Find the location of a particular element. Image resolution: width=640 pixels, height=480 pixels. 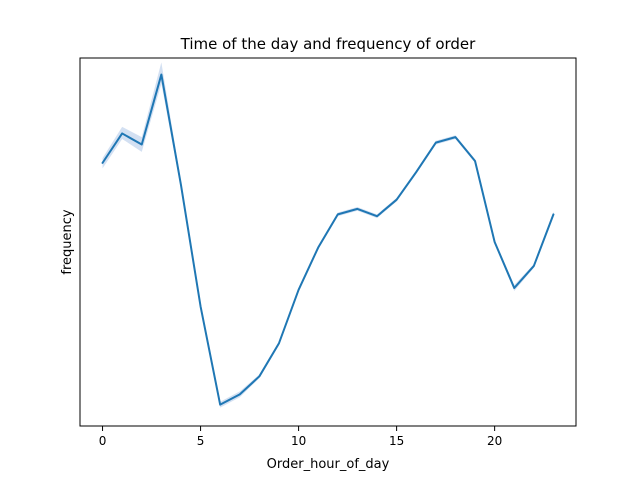

chart-title: Time of the day and frequency of order is located at coordinates (328, 44).